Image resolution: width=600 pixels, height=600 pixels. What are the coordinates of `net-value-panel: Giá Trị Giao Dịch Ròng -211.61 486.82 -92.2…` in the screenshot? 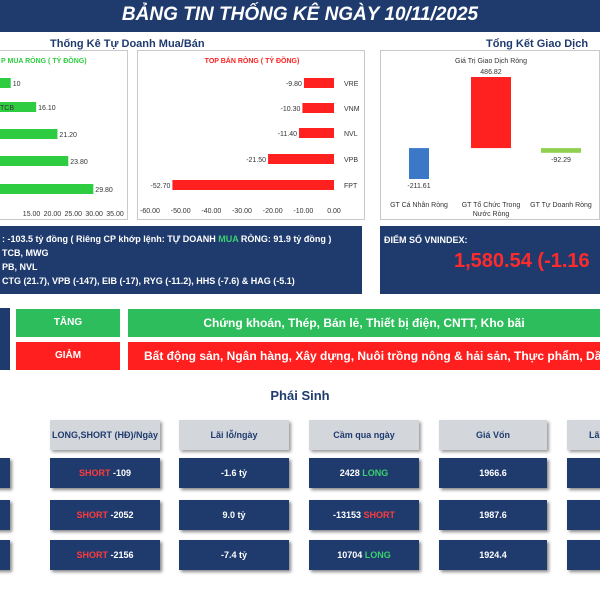 It's located at (490, 135).